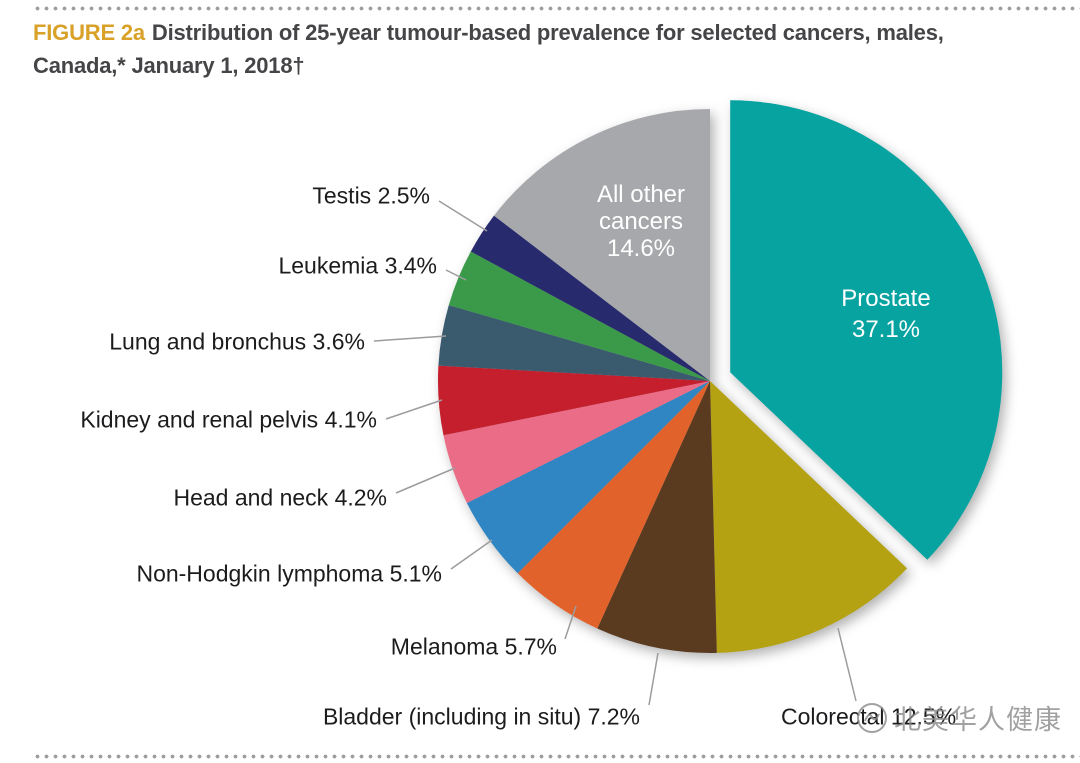 This screenshot has height=763, width=1080. What do you see at coordinates (641, 221) in the screenshot?
I see `inside-label-all-other-cancers: All other cancers 14.6%` at bounding box center [641, 221].